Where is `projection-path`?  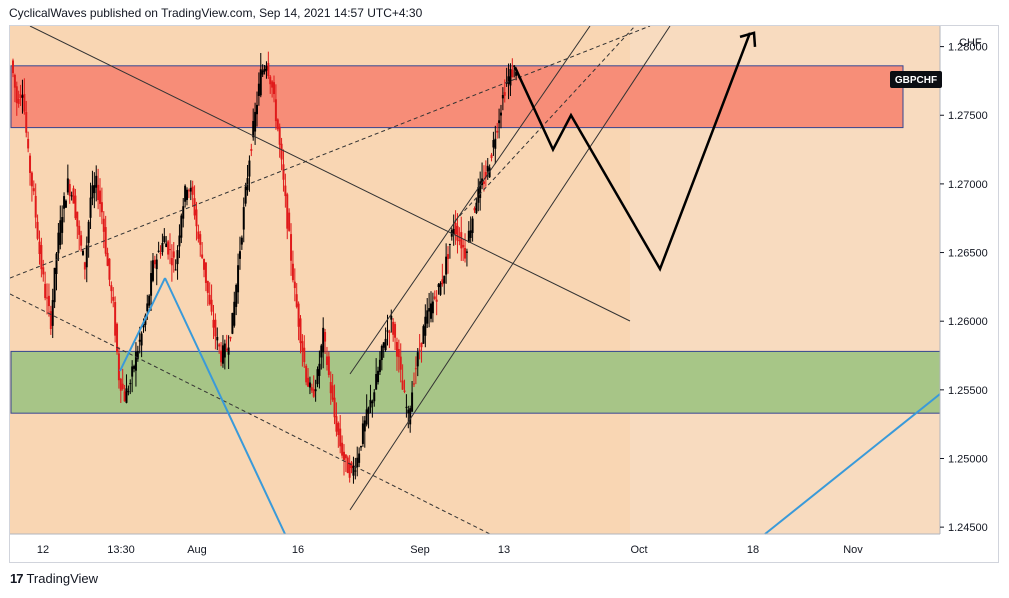 projection-path is located at coordinates (632, 152).